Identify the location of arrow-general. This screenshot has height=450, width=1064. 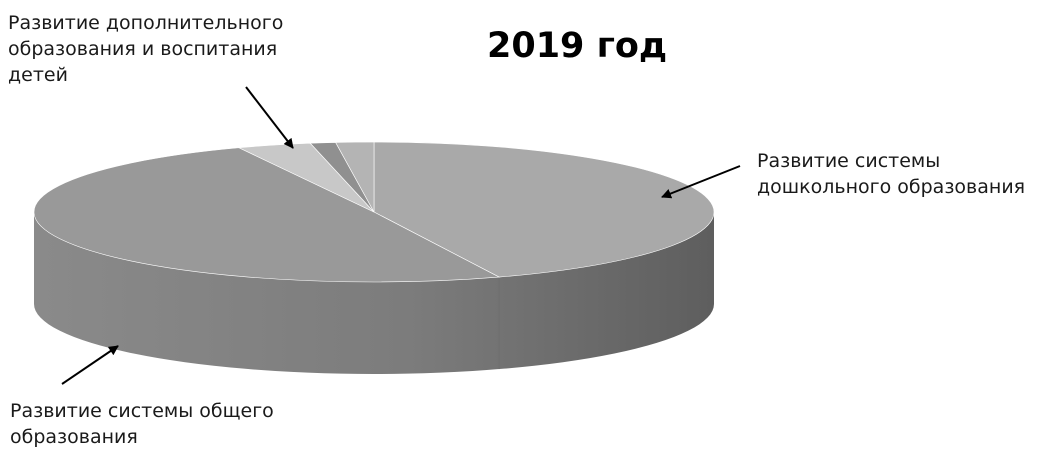
(90, 365).